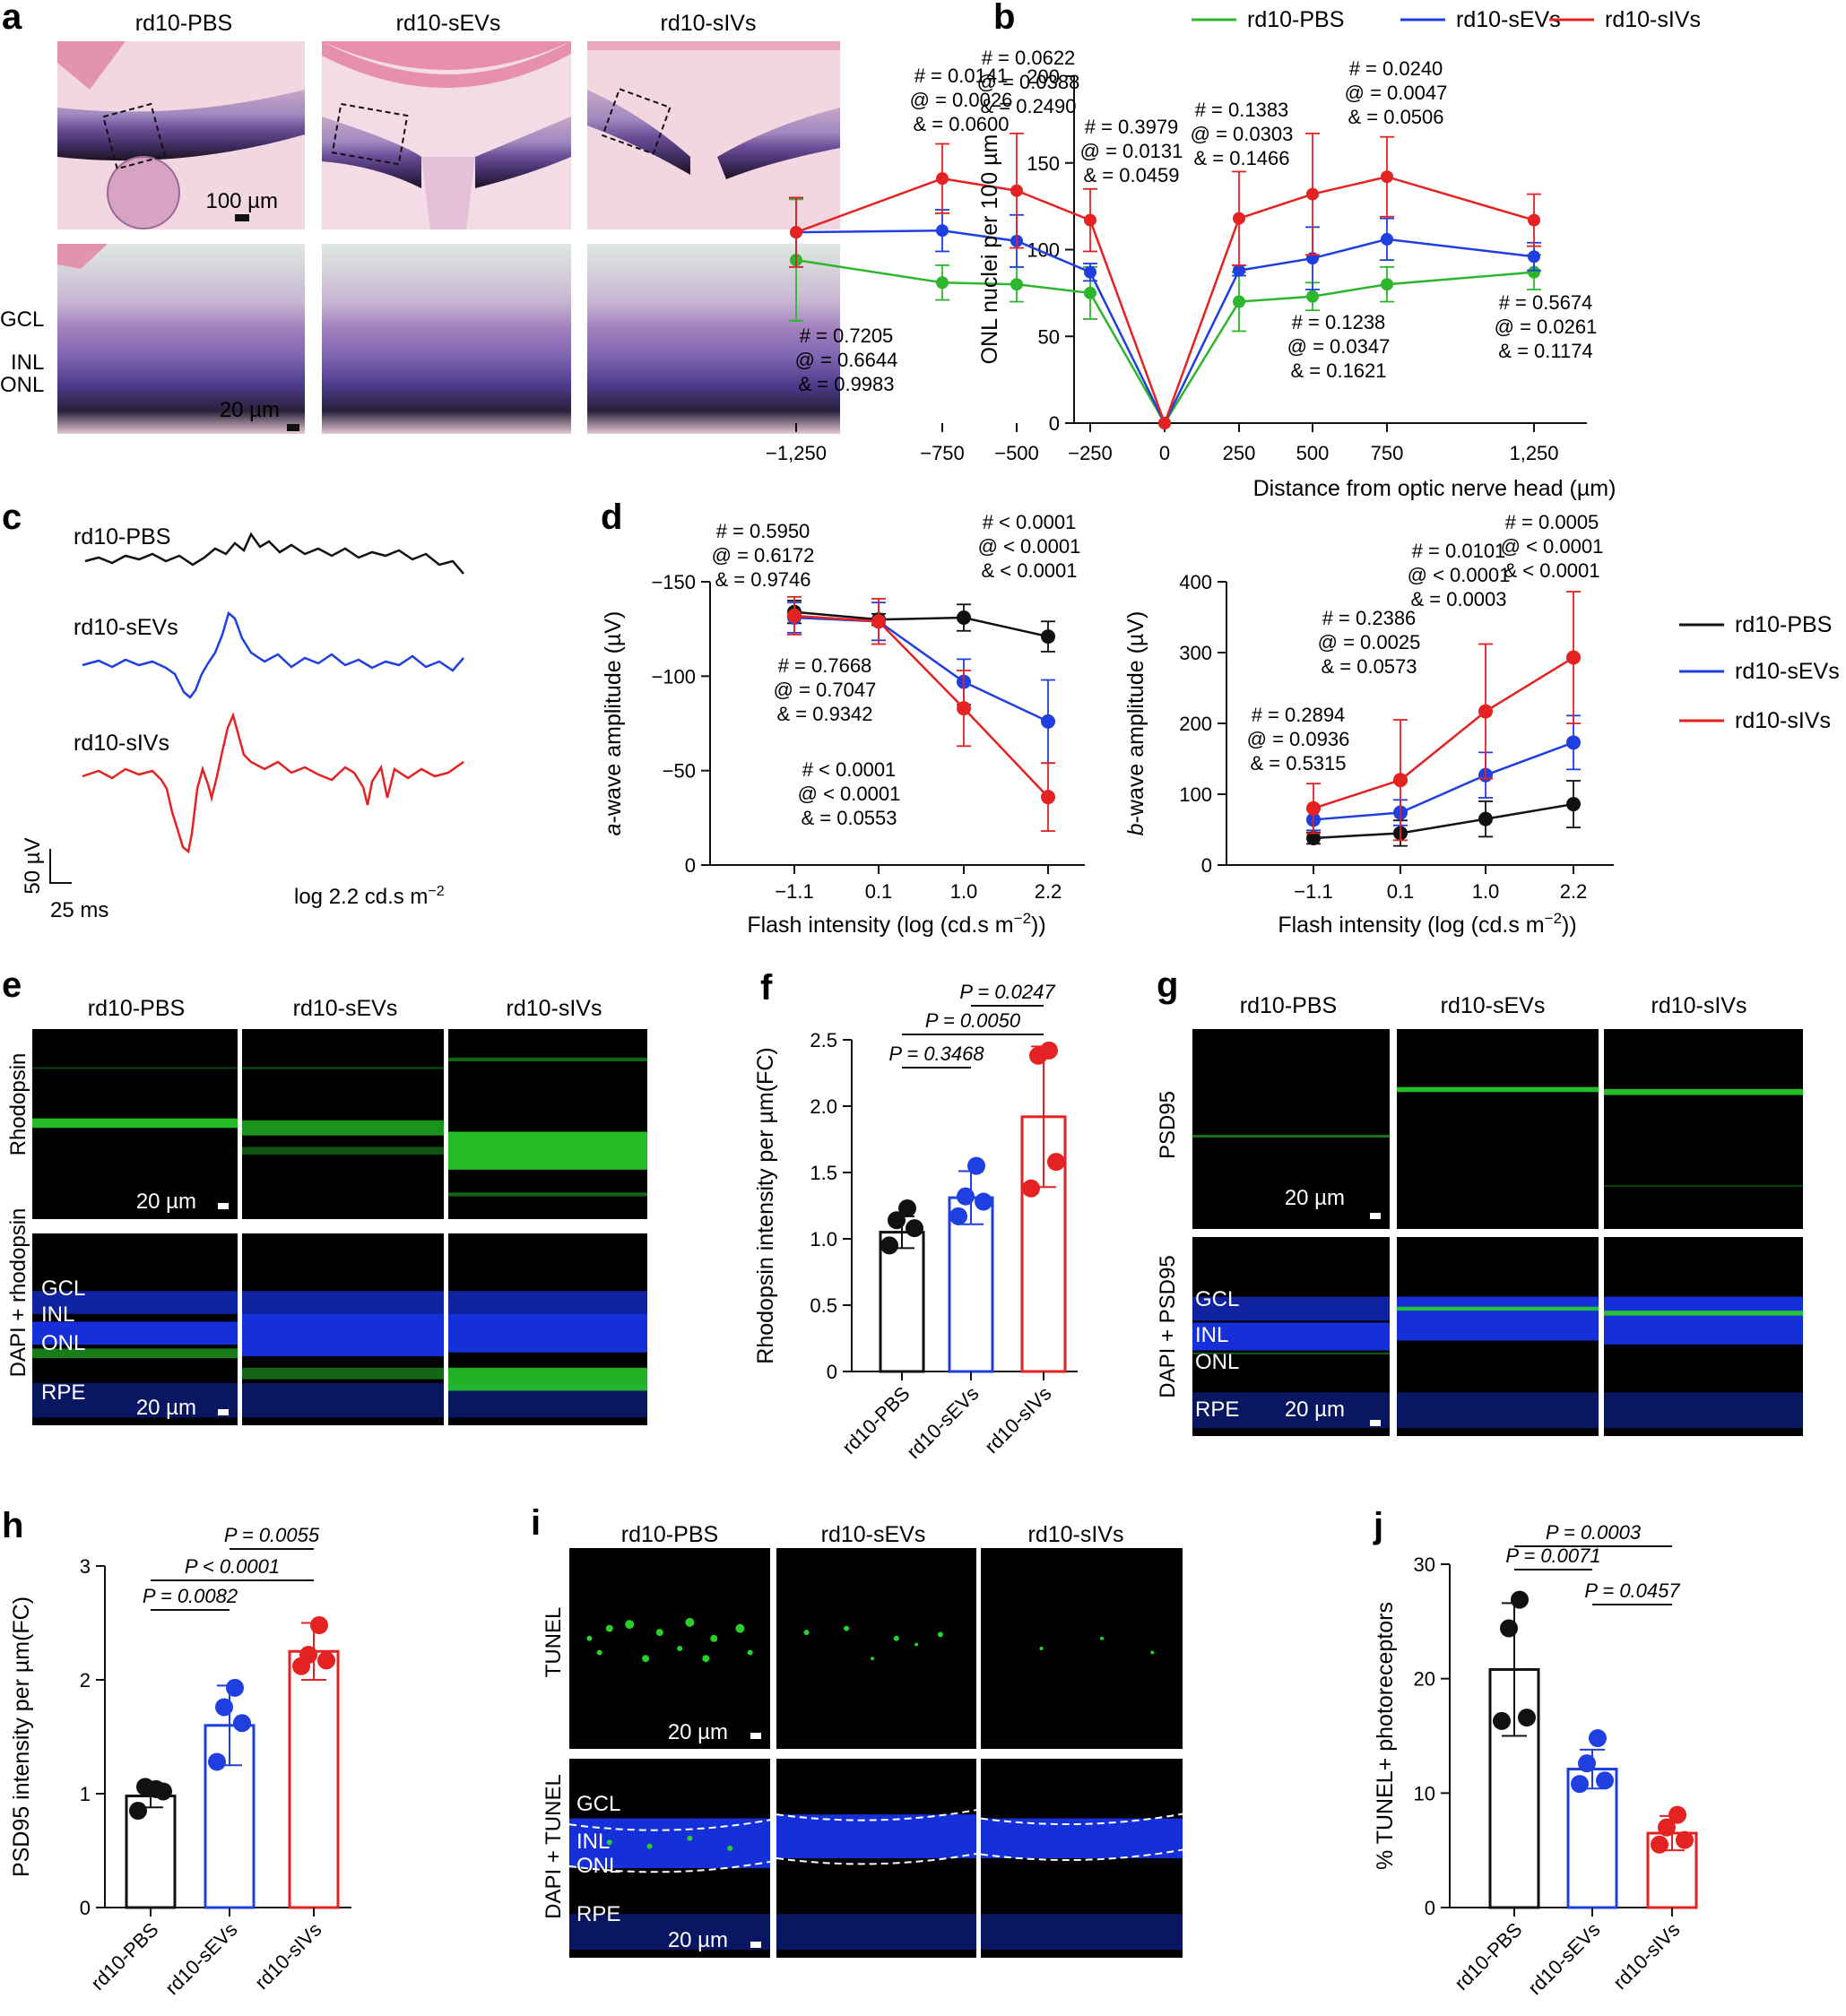 The image size is (1846, 2016). What do you see at coordinates (713, 135) in the screenshot?
I see `he-overview-sivs` at bounding box center [713, 135].